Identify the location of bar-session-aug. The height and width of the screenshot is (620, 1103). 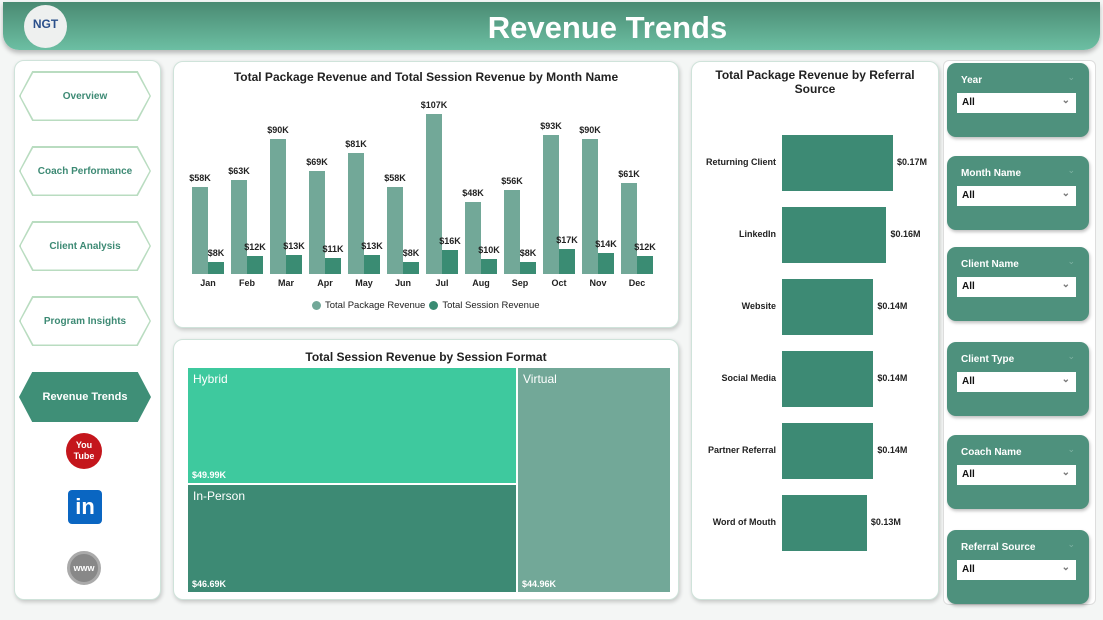
(489, 266).